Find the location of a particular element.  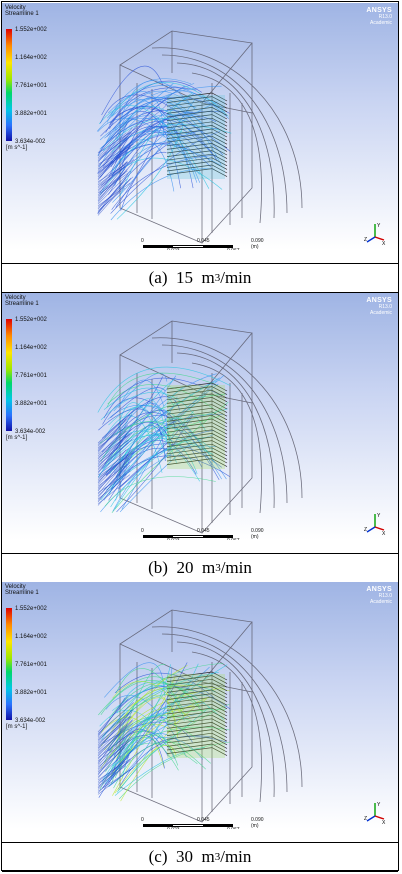

y-axis-label: Y is located at coordinates (379, 805).